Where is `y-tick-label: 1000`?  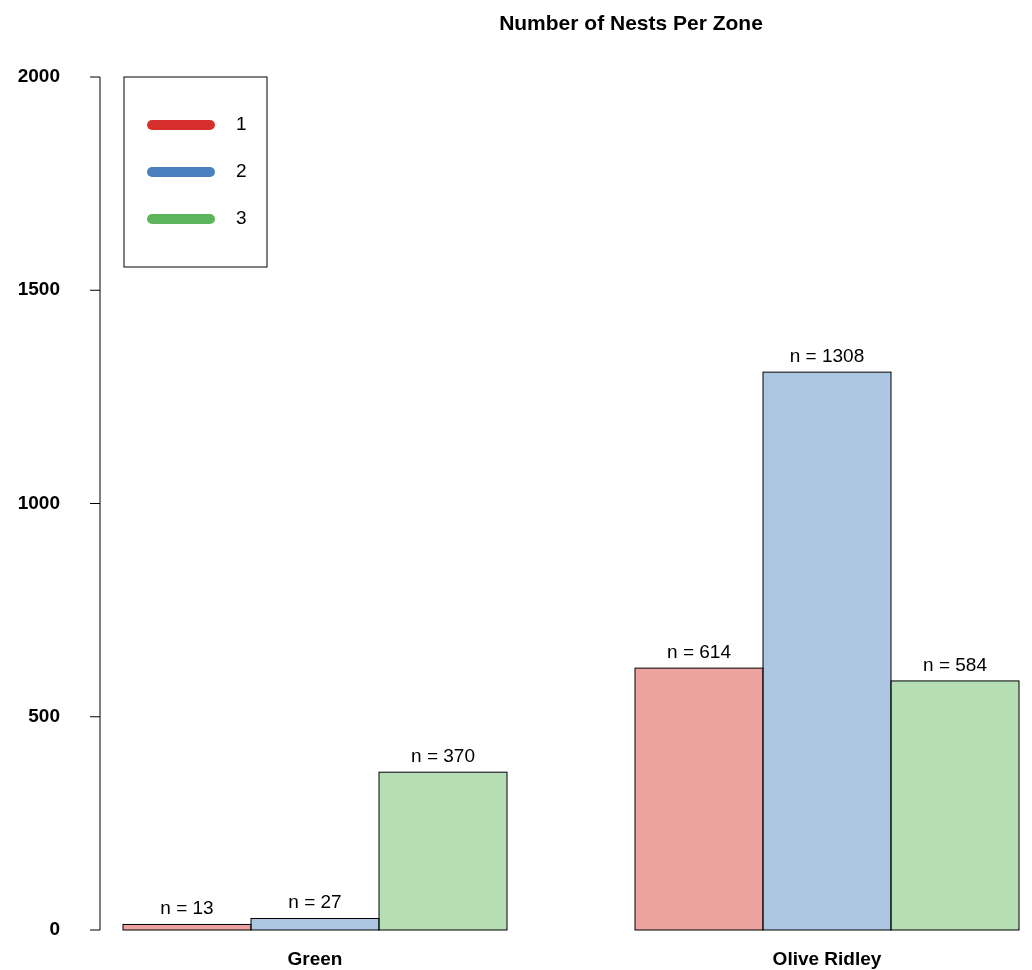 y-tick-label: 1000 is located at coordinates (38, 502).